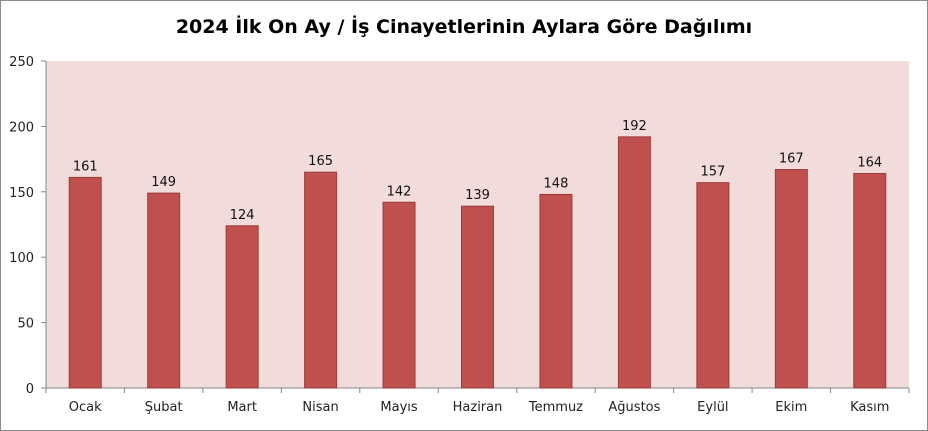  I want to click on data-label: 157, so click(712, 172).